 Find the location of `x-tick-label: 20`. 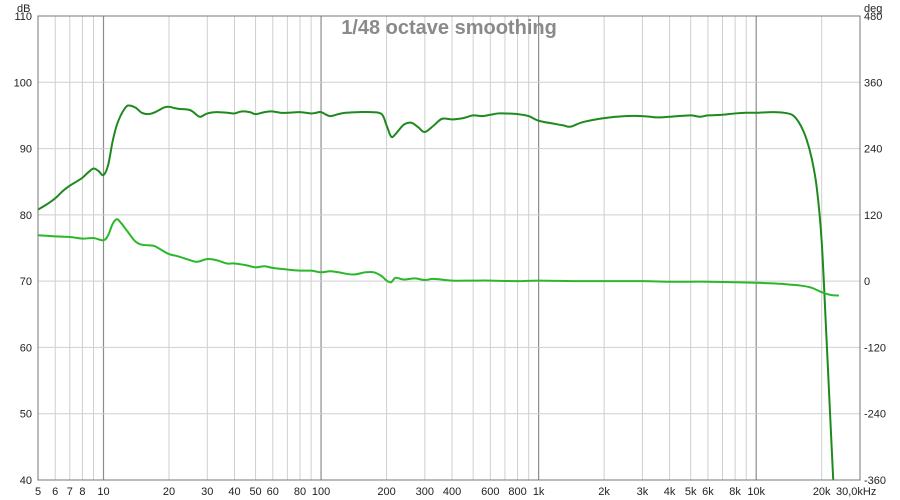

x-tick-label: 20 is located at coordinates (169, 492).